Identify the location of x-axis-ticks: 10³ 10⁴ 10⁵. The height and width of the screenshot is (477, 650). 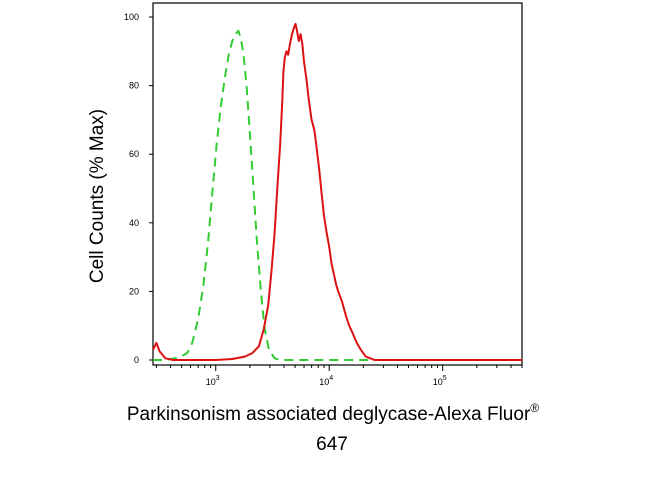
(339, 376).